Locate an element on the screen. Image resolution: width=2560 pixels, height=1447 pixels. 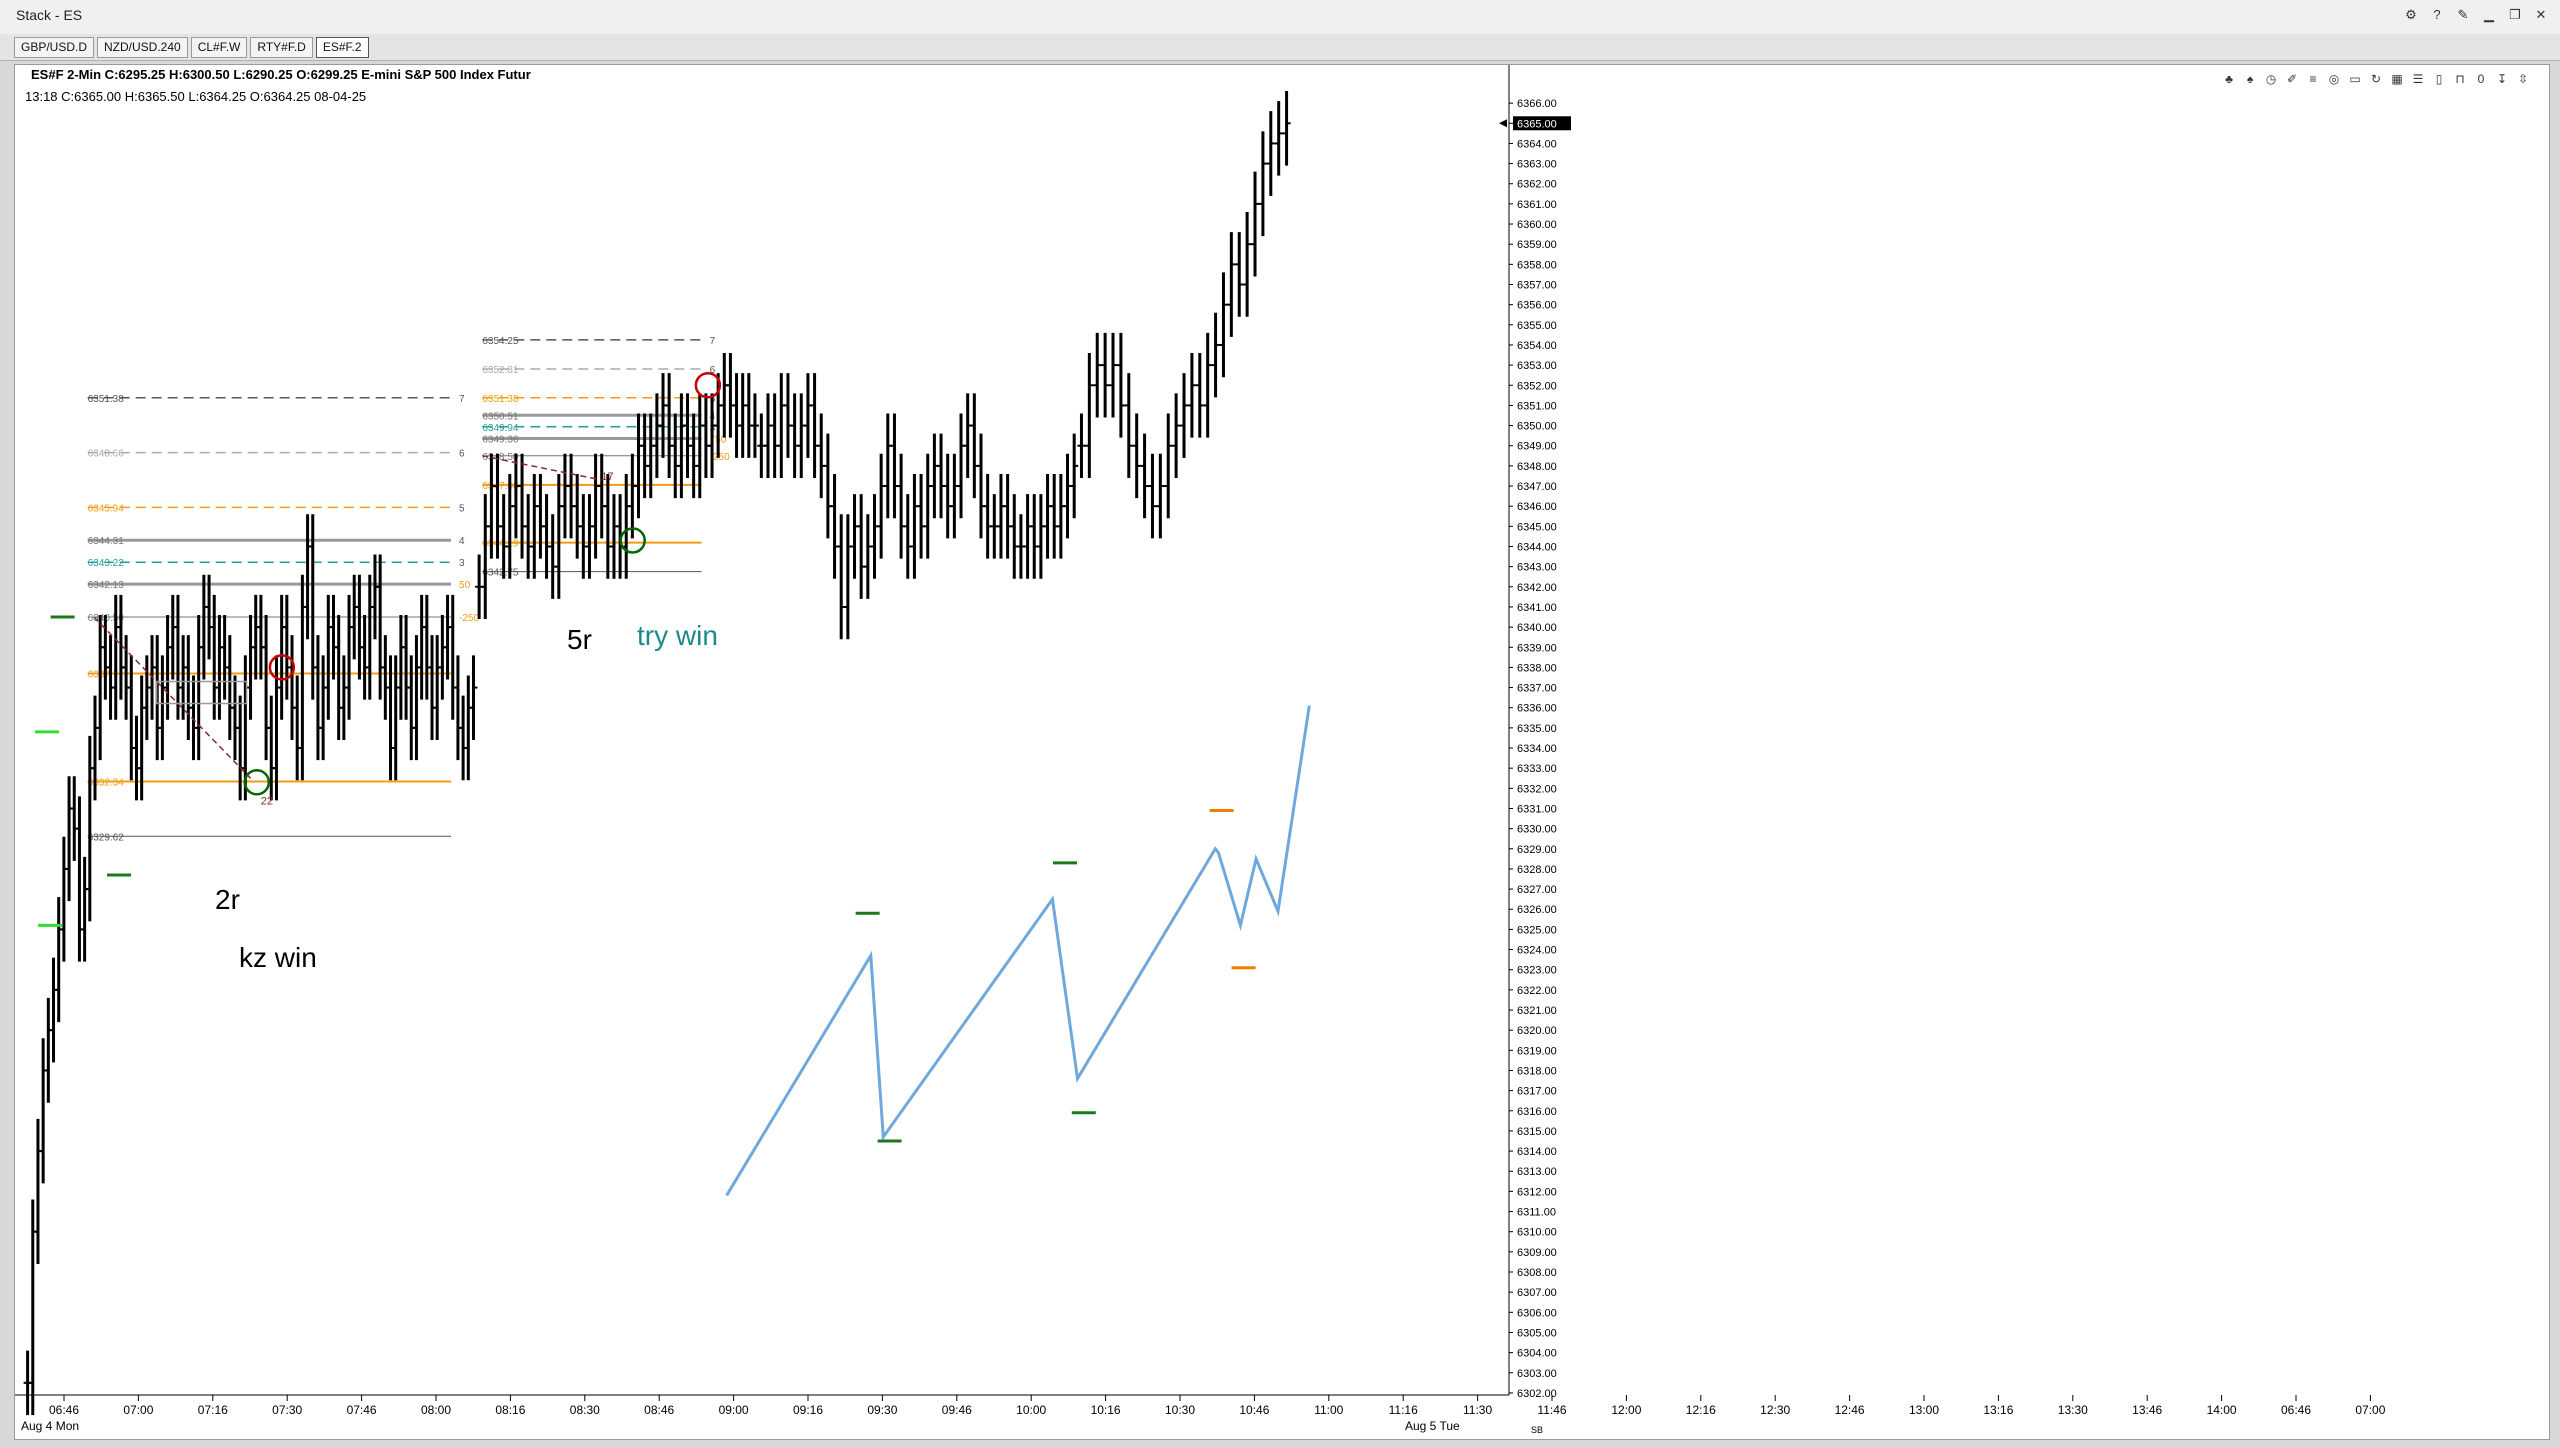
window-titlebar: Stack - ES ⚙ ? ✎ ▁ ❐ ✕ is located at coordinates (1280, 17).